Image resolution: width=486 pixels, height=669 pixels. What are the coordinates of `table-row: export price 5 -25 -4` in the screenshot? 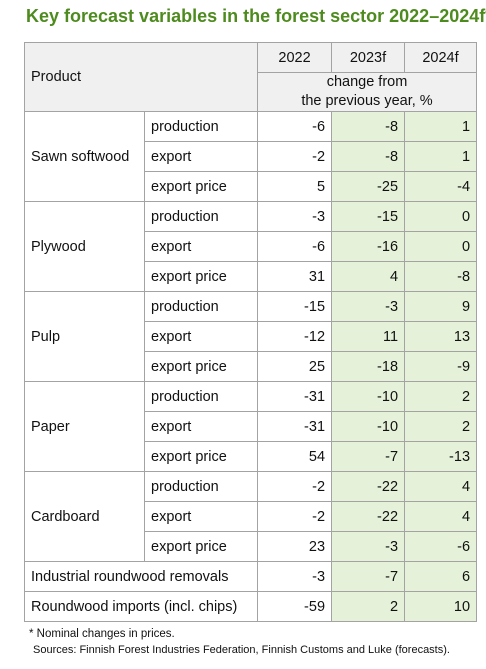 It's located at (251, 186).